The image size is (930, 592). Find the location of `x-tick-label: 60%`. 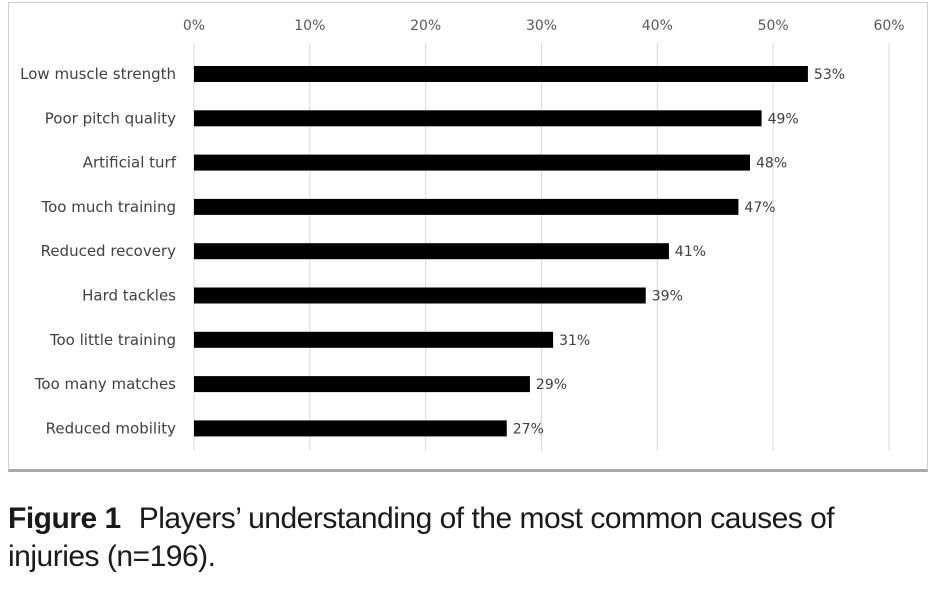

x-tick-label: 60% is located at coordinates (888, 26).